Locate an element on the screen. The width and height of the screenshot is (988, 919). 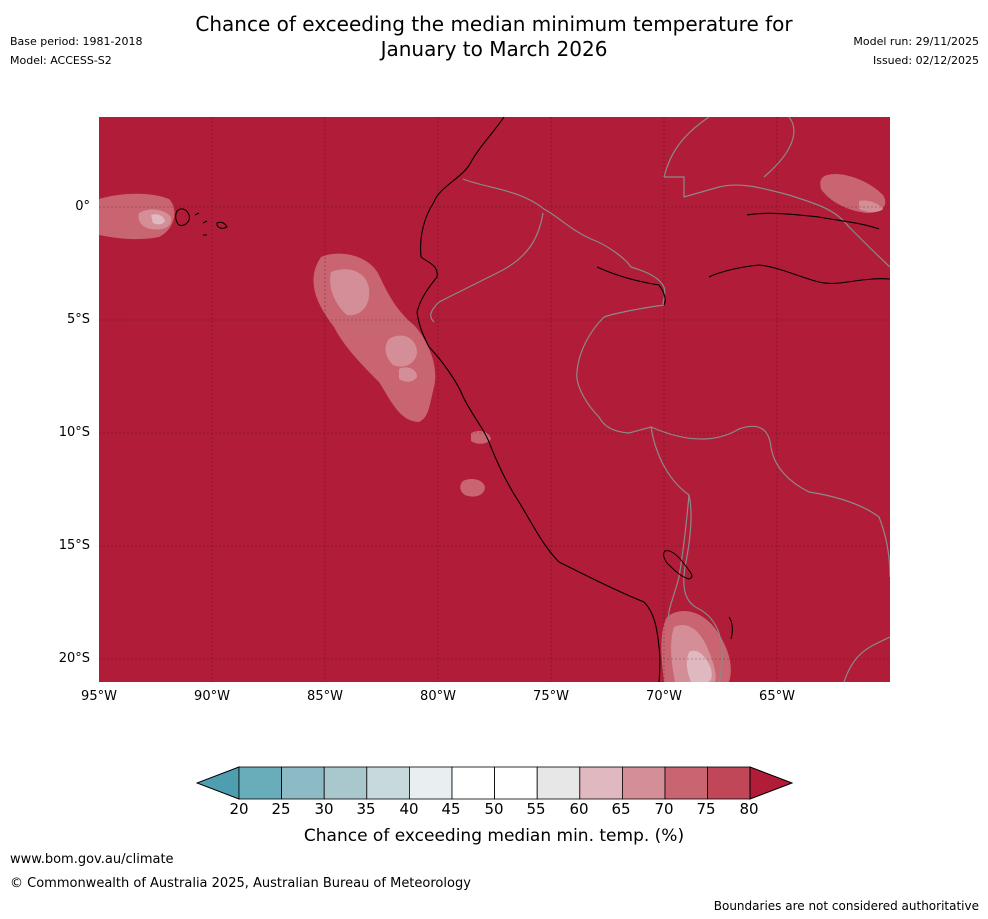
title-line-2: January to March 2026 is located at coordinates (494, 49).